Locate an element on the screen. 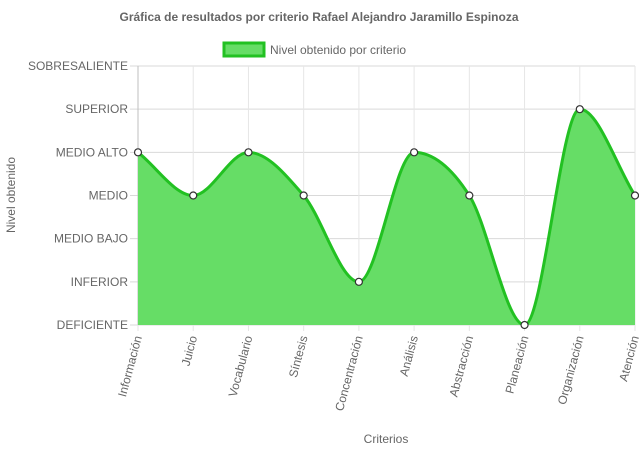 Image resolution: width=639 pixels, height=452 pixels. y-tick-label: MEDIO ALTO is located at coordinates (92, 152).